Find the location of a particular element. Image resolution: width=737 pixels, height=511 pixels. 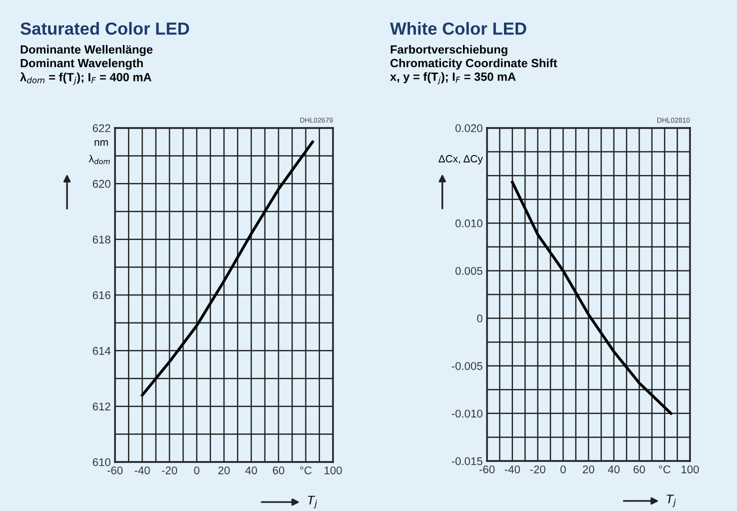

y-tick-label: 610 is located at coordinates (101, 462).